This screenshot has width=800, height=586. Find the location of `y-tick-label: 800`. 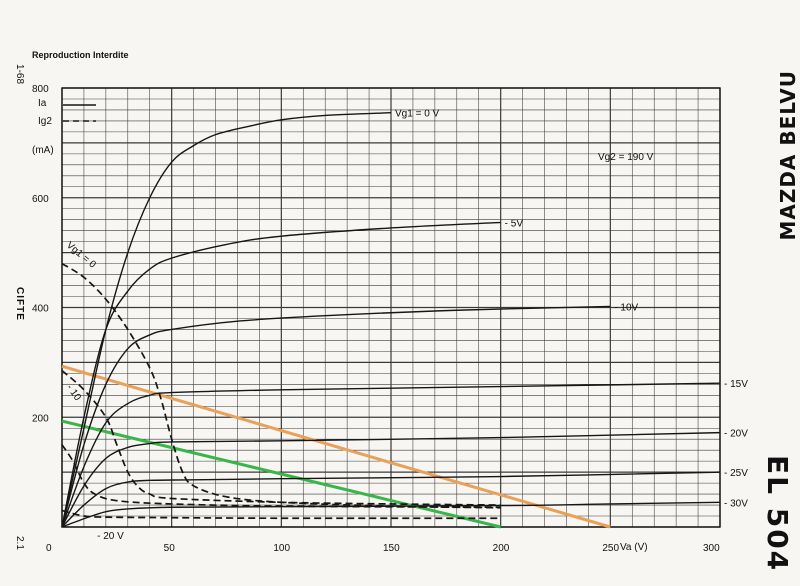

y-tick-label: 800 is located at coordinates (40, 89).